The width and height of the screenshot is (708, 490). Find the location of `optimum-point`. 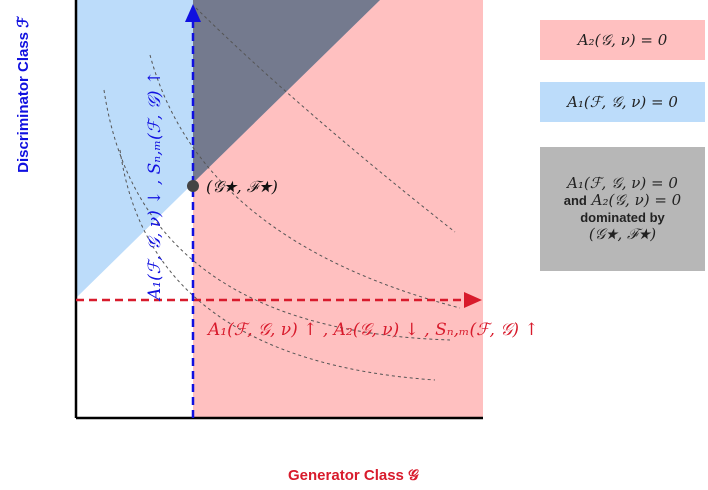

optimum-point is located at coordinates (193, 186).